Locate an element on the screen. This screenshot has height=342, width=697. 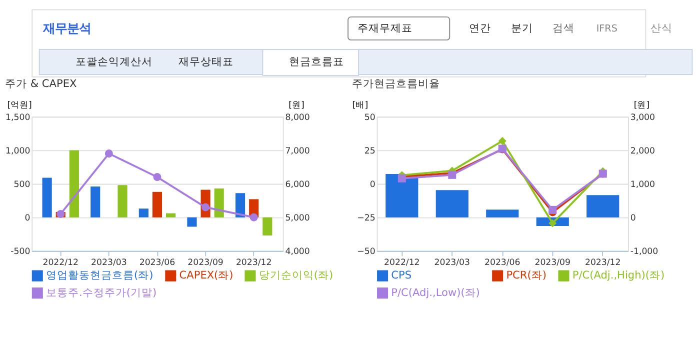
legend-label: 보통주.수정주가(기말) is located at coordinates (101, 292).